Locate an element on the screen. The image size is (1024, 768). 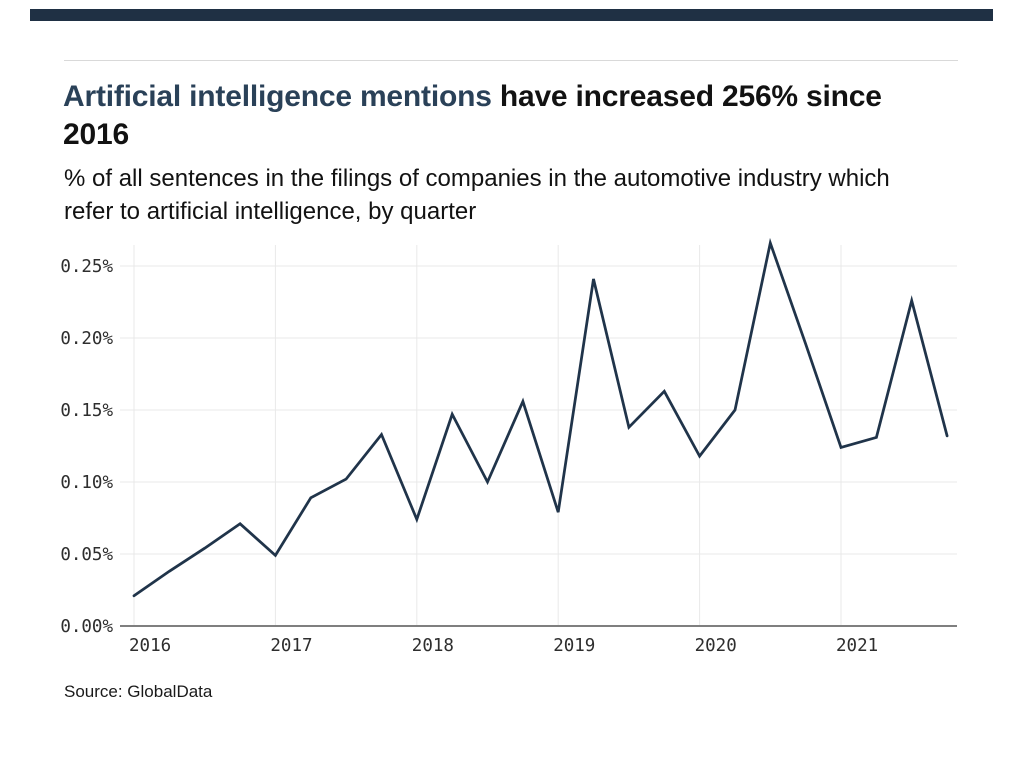
x-tick-label: 2016 is located at coordinates (150, 646).